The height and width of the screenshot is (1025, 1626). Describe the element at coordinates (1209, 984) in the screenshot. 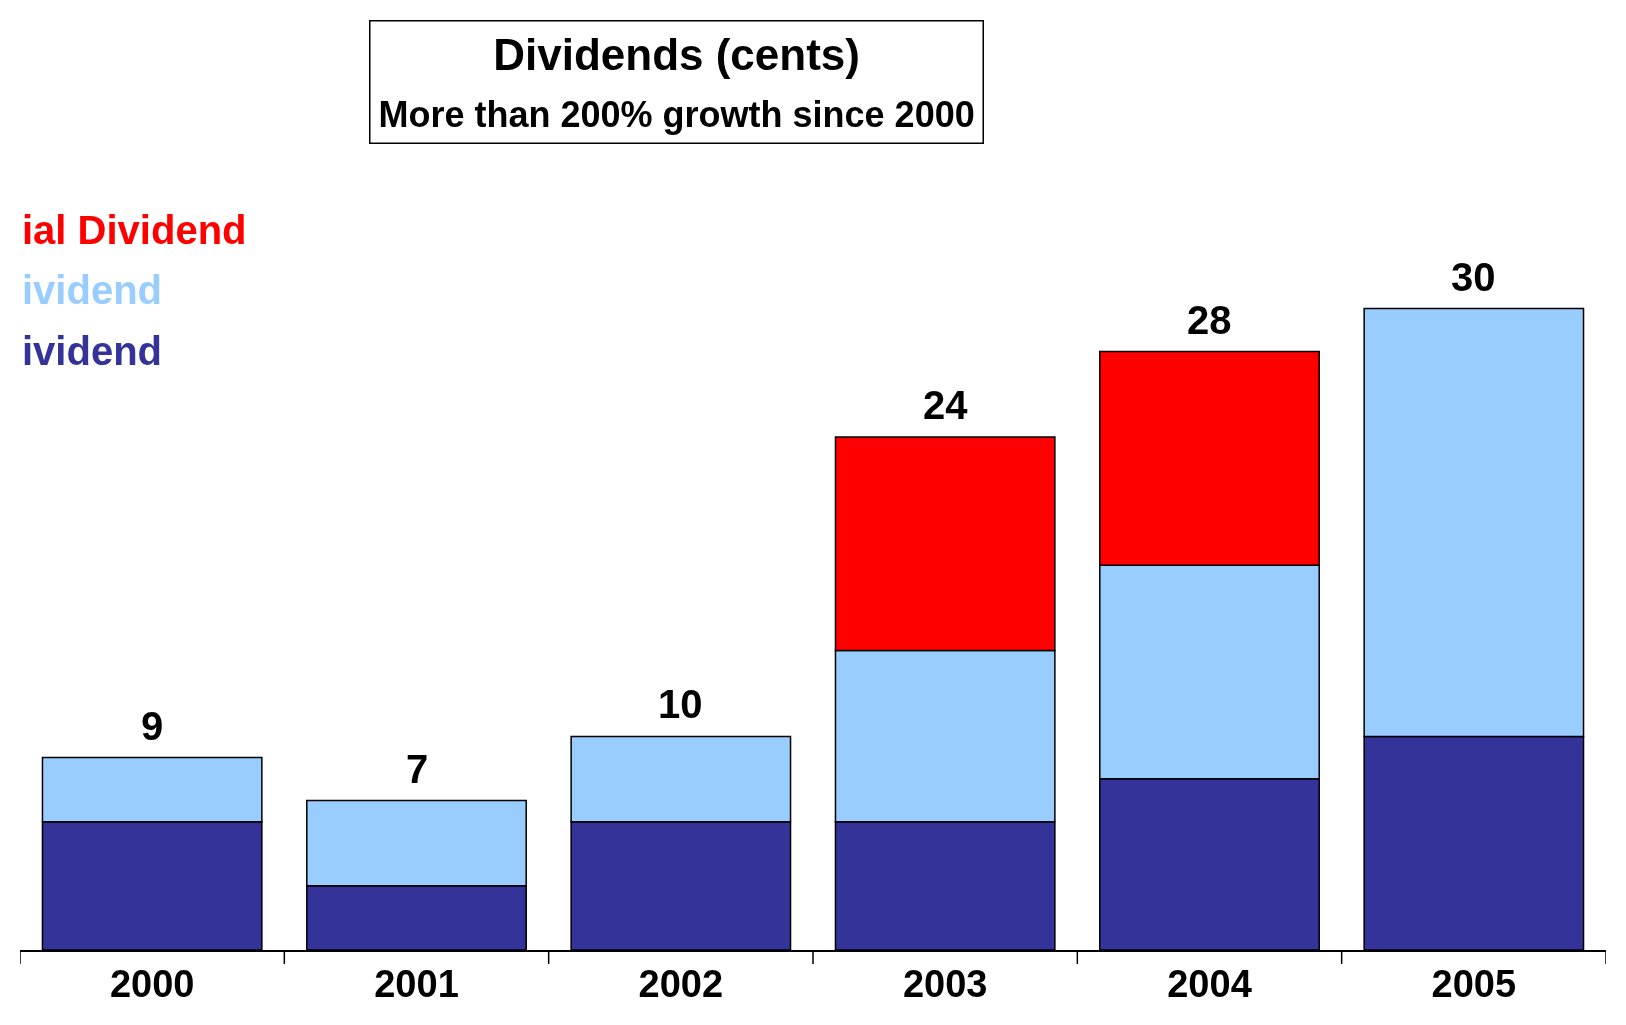

I see `x-tick-label: 2004` at that location.